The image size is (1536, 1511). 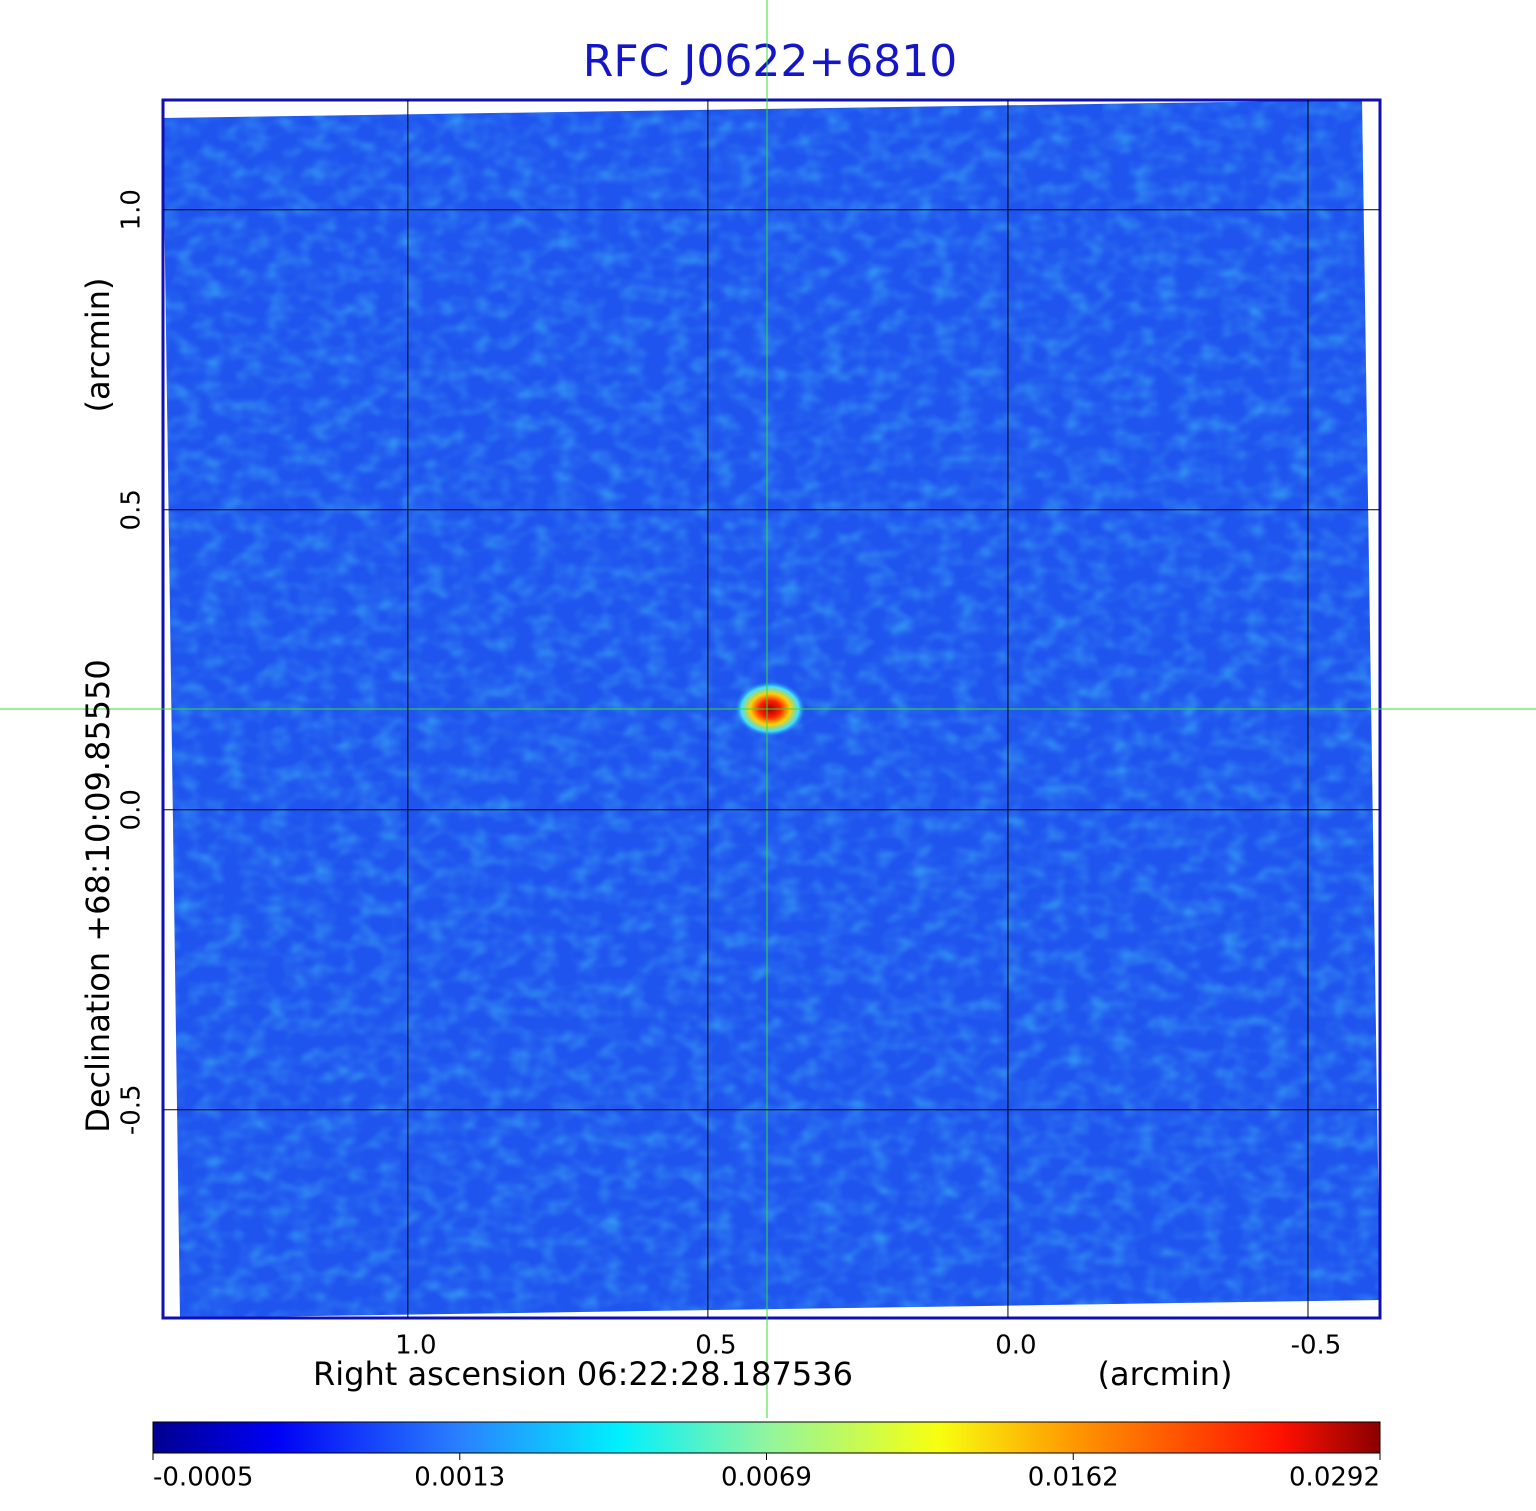 What do you see at coordinates (132, 509) in the screenshot?
I see `y-tick-label: 0.5` at bounding box center [132, 509].